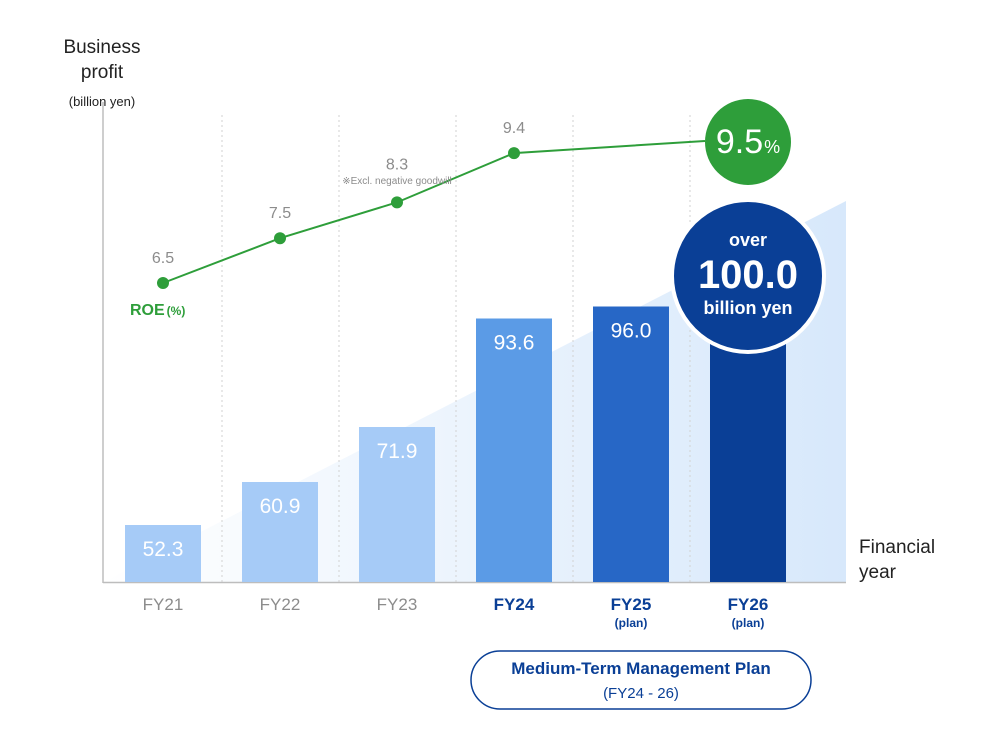 This screenshot has width=1000, height=746. What do you see at coordinates (163, 604) in the screenshot?
I see `x-tick-label: FY21` at bounding box center [163, 604].